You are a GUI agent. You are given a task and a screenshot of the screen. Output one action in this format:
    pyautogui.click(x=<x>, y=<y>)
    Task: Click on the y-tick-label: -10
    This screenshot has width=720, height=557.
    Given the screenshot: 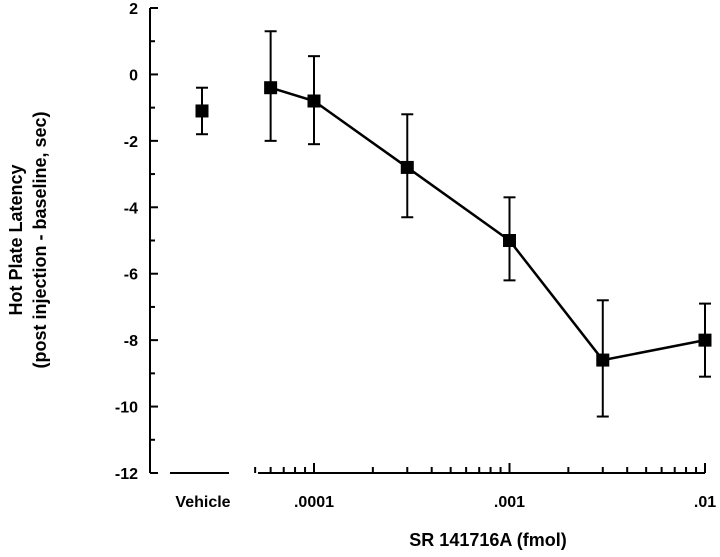 What is the action you would take?
    pyautogui.click(x=126, y=408)
    